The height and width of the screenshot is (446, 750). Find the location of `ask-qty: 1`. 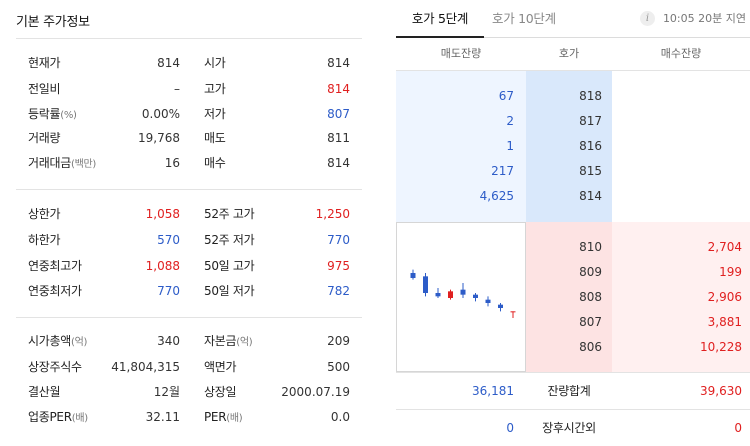

ask-qty: 1 is located at coordinates (510, 146).